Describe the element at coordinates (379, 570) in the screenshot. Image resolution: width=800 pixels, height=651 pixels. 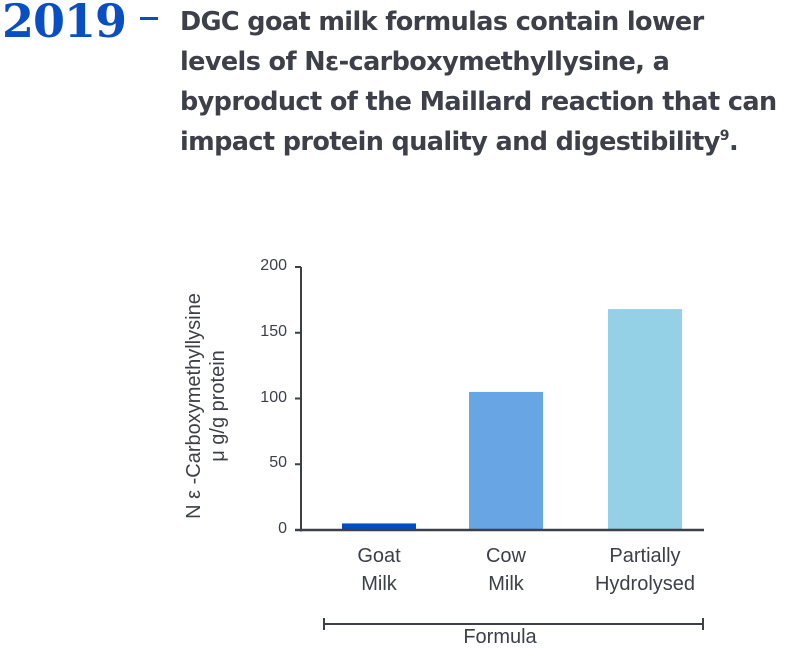
I see `x-category-label: Goat Milk` at that location.